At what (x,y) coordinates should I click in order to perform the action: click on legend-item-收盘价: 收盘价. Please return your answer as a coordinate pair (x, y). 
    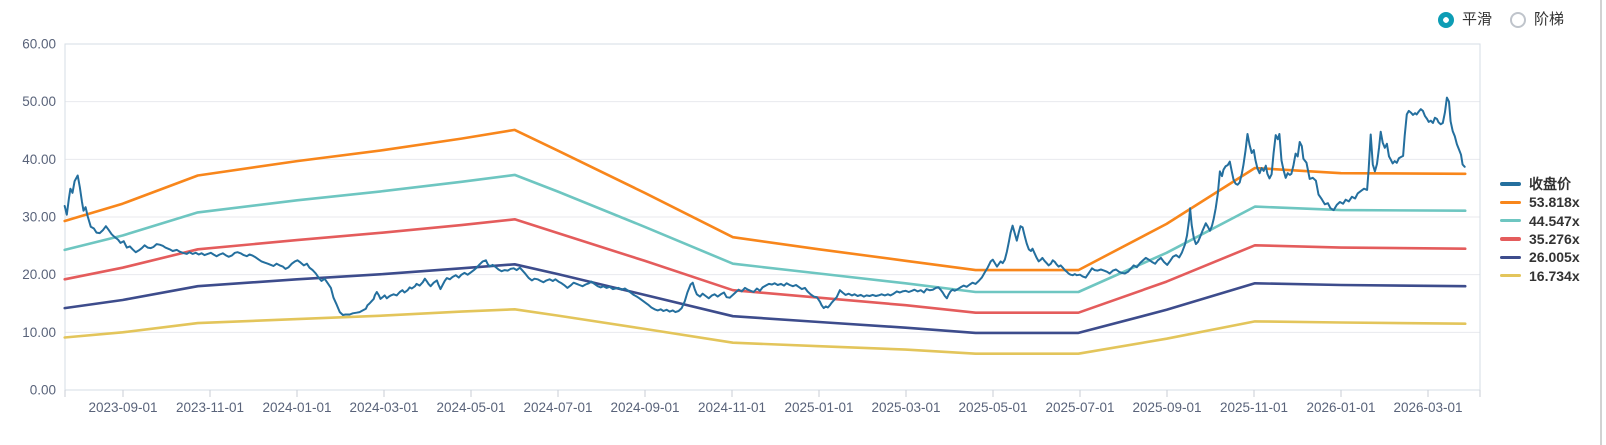
    Looking at the image, I should click on (1540, 184).